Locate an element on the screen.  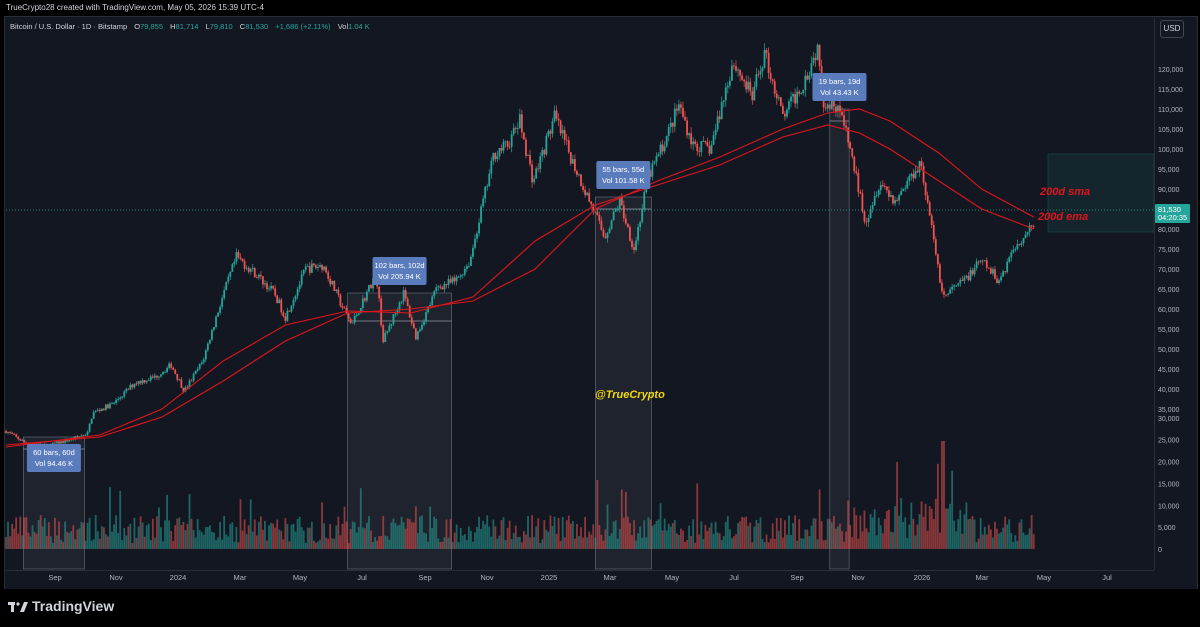
volume-value: 1.04 K is located at coordinates (359, 26).